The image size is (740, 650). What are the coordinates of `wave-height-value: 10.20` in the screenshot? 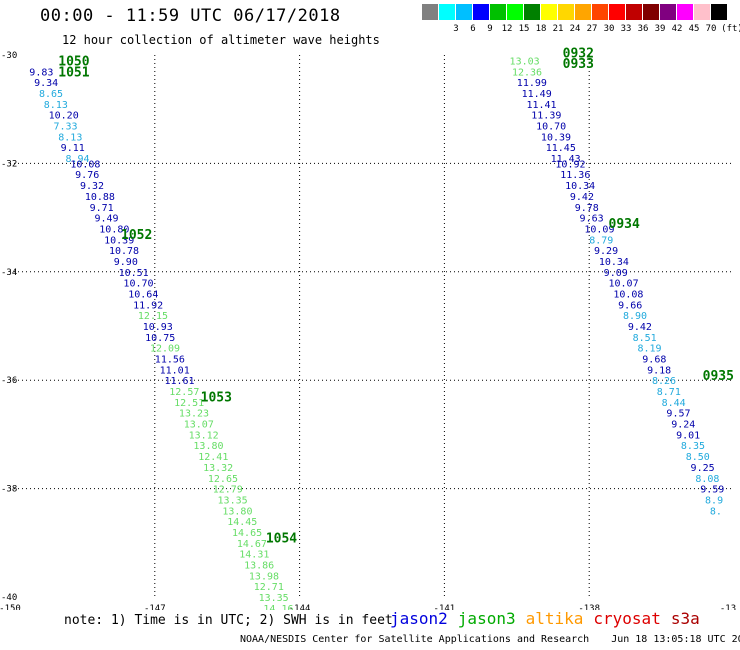 It's located at (64, 116).